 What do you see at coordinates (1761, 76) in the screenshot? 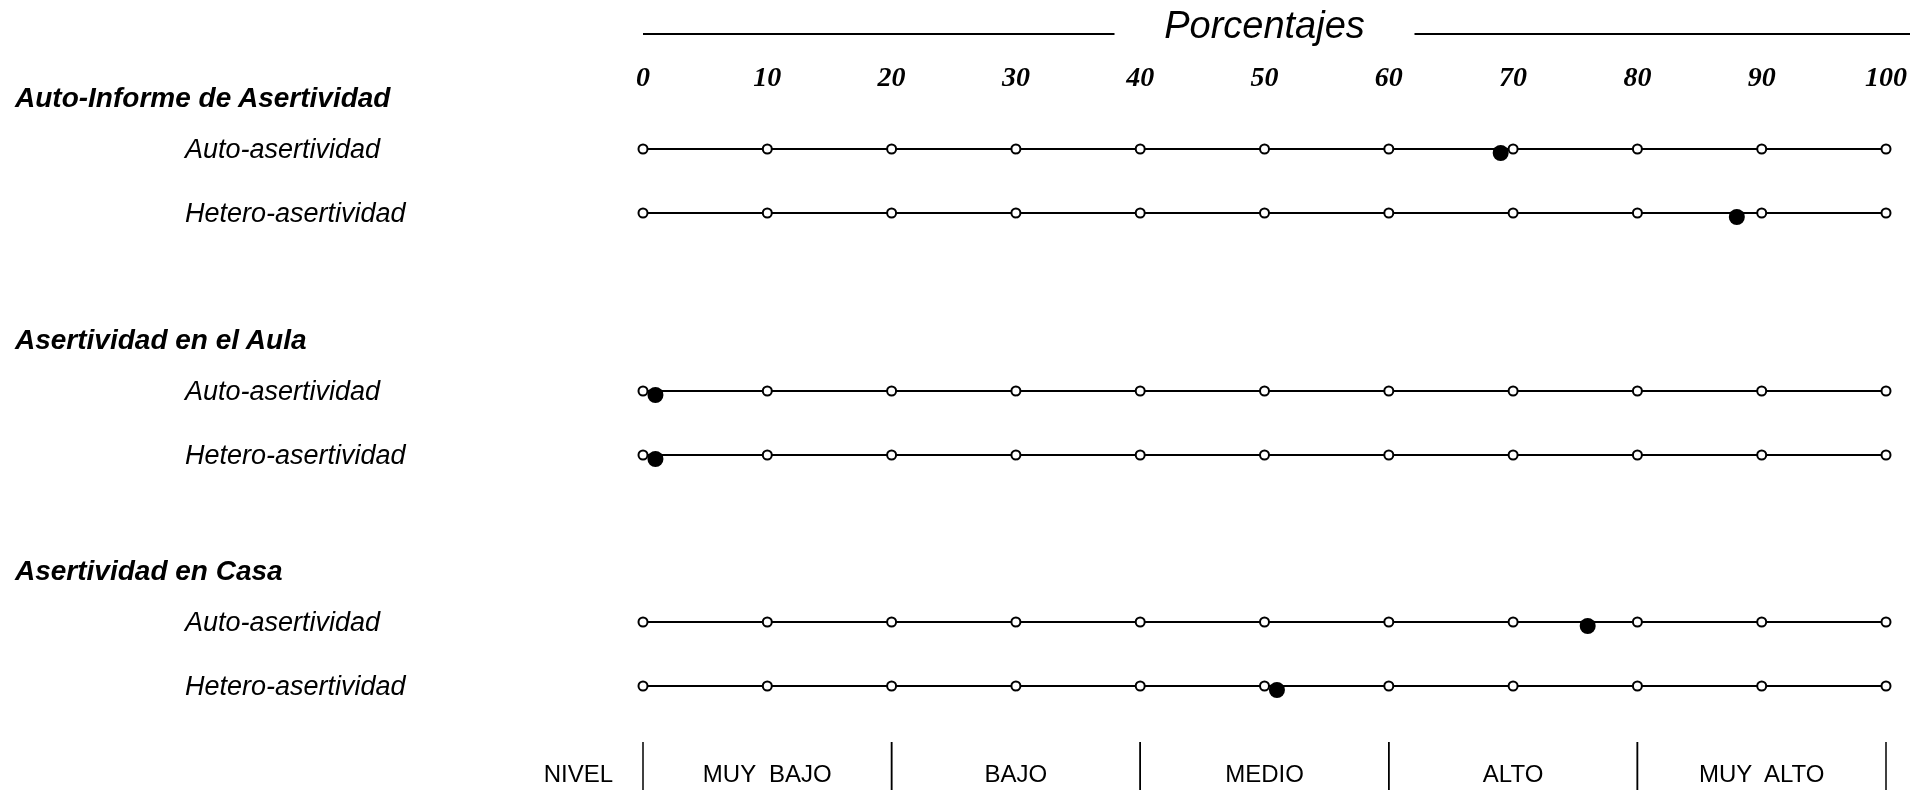
I see `x-tick-label: 90` at bounding box center [1761, 76].